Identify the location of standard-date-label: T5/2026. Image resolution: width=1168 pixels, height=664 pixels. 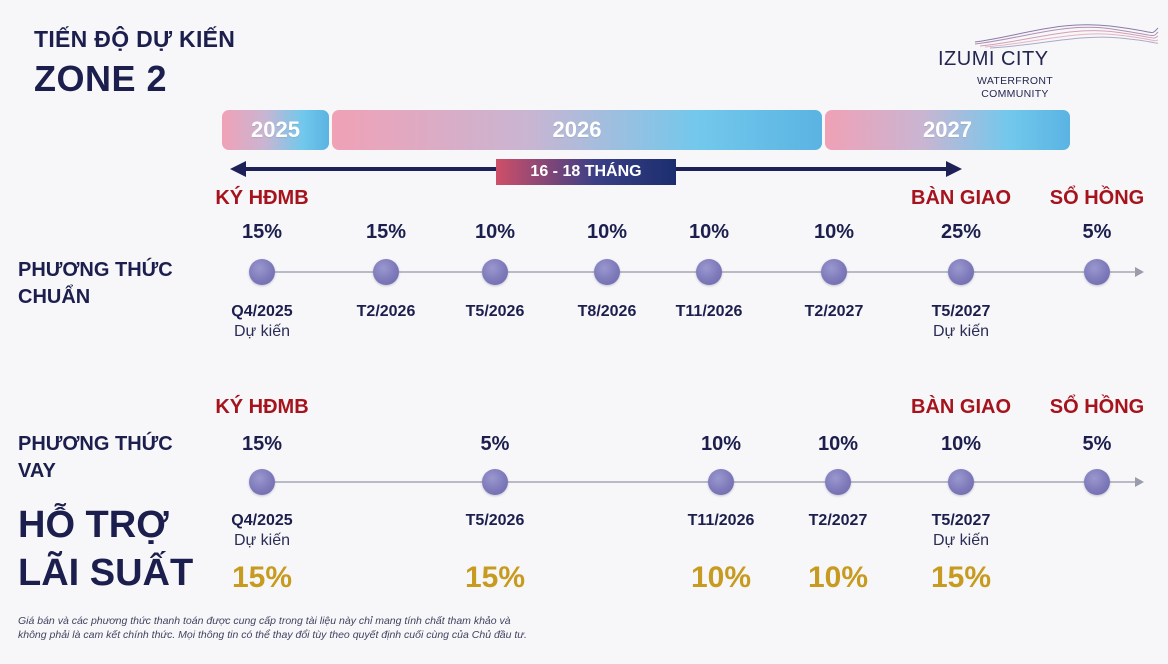
(495, 311).